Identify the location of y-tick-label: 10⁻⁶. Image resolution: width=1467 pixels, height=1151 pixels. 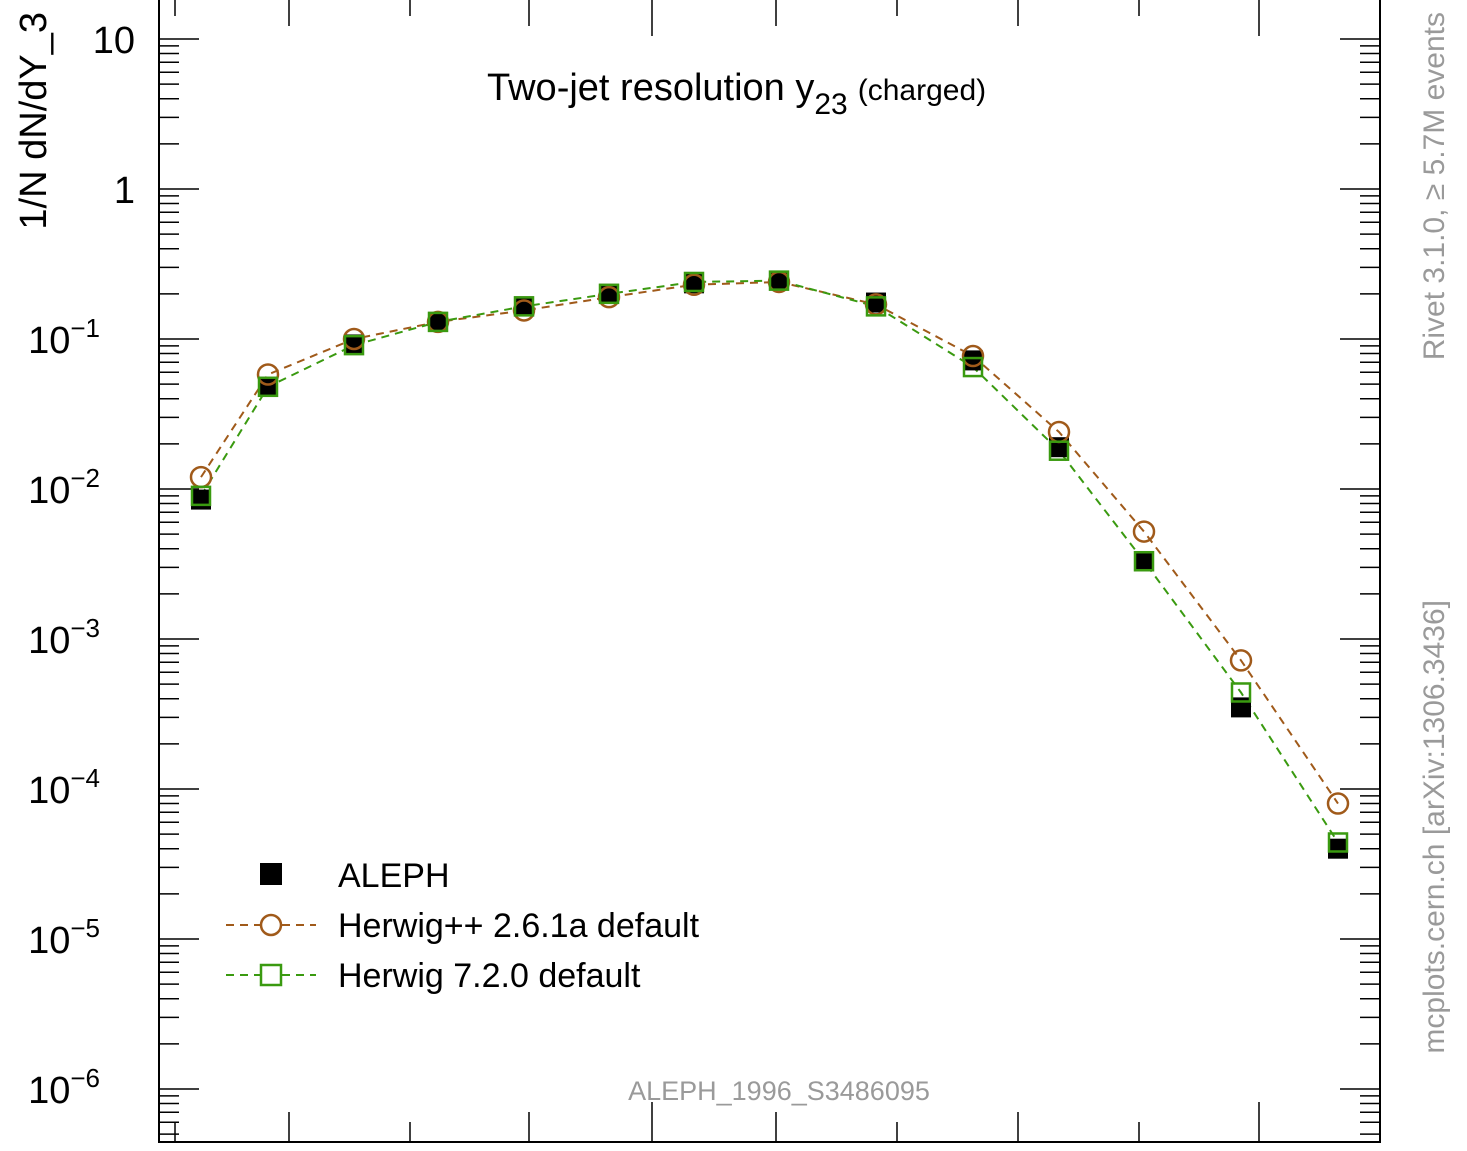
(64, 1087).